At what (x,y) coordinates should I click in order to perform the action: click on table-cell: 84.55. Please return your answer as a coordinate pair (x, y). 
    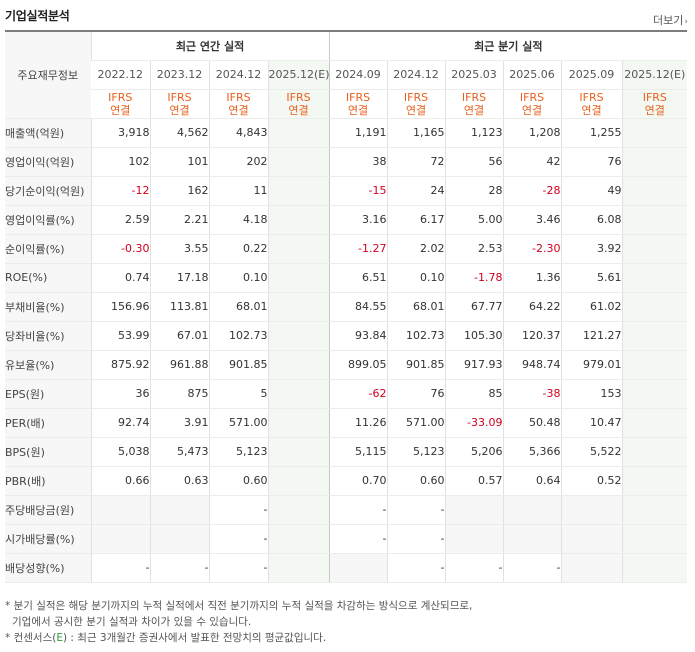
    Looking at the image, I should click on (358, 307).